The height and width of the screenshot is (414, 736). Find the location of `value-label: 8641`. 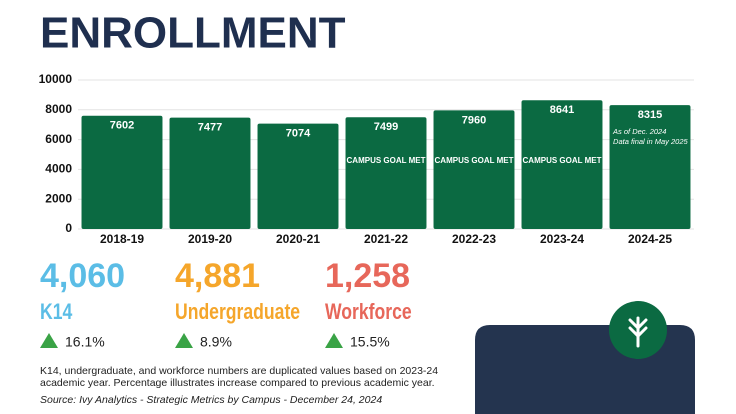

value-label: 8641 is located at coordinates (562, 110).